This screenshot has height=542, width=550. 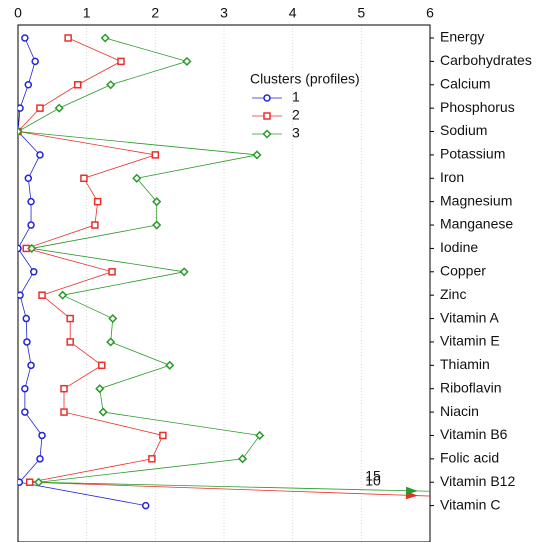 I want to click on y-tick-label: Vitamin E, so click(x=470, y=341).